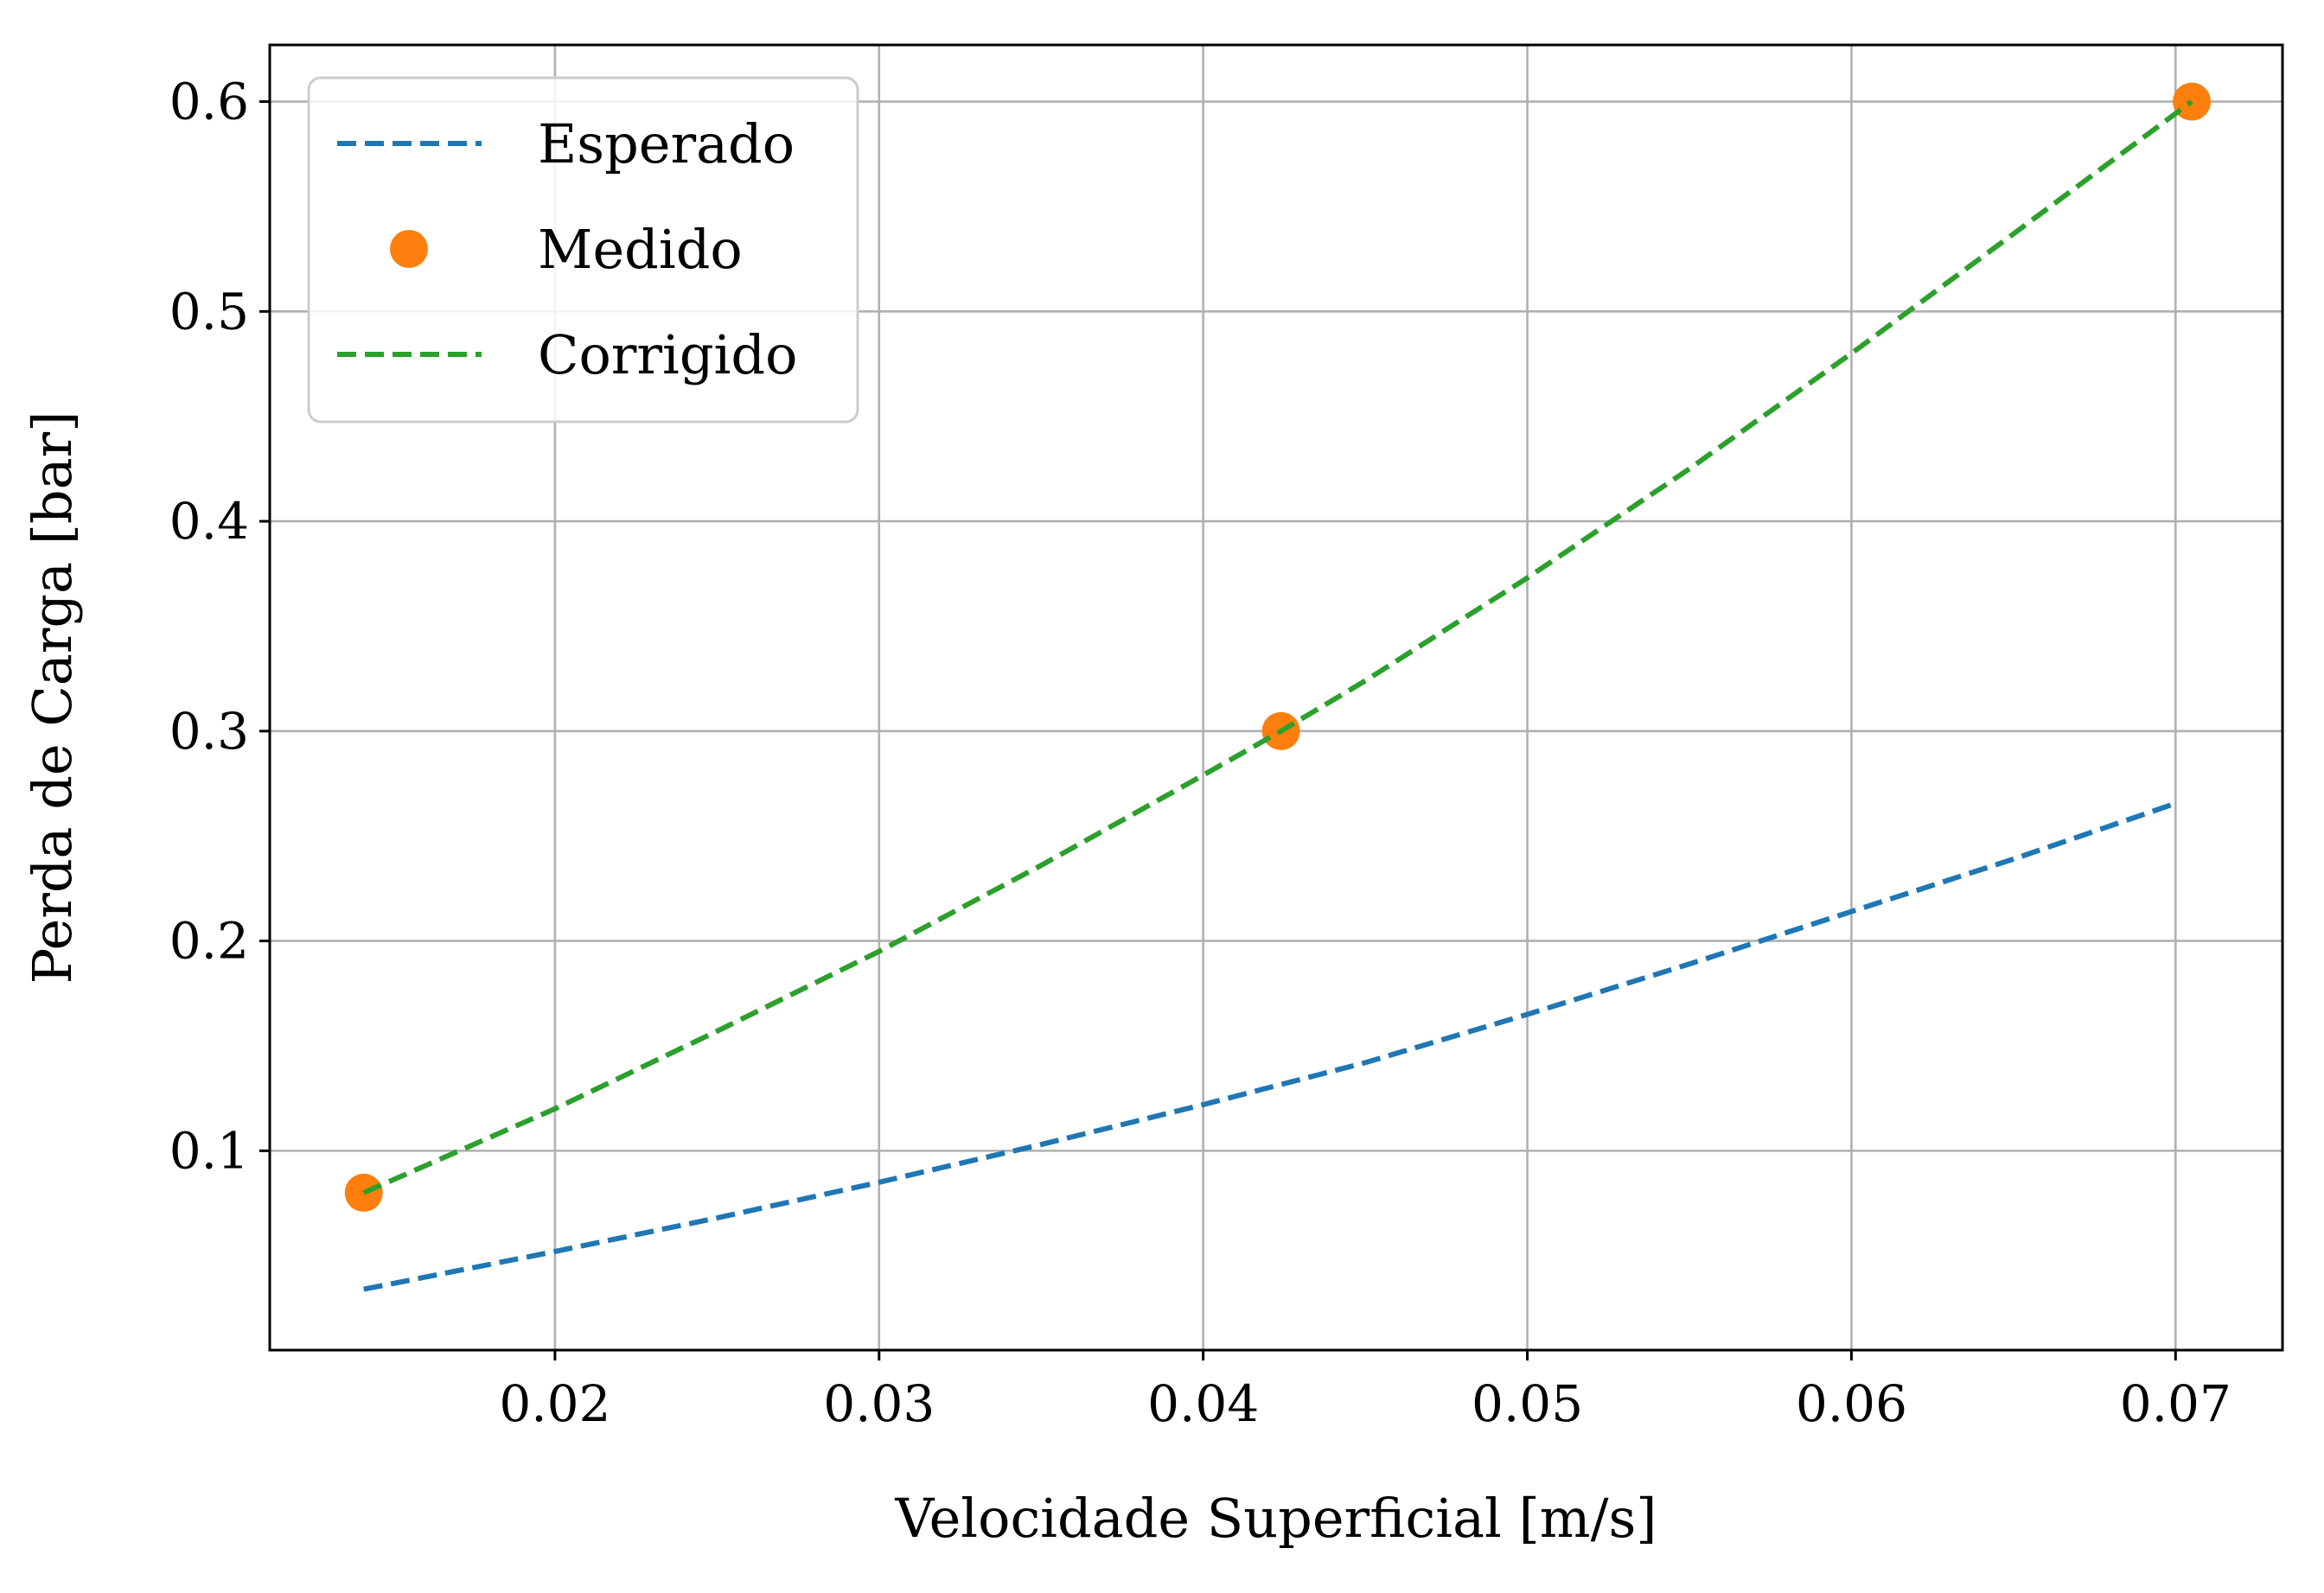 The image size is (2324, 1593). I want to click on legend: Esperado Medido Corrigido, so click(583, 250).